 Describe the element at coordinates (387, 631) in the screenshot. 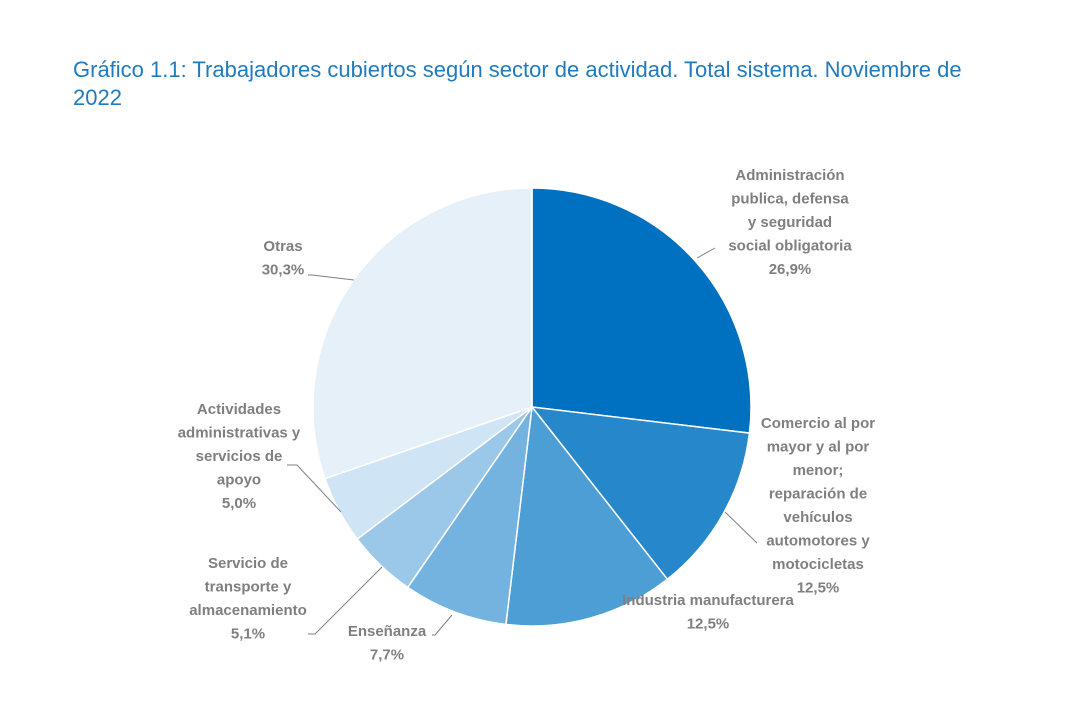

I see `data-label-text: Enseñanza` at that location.